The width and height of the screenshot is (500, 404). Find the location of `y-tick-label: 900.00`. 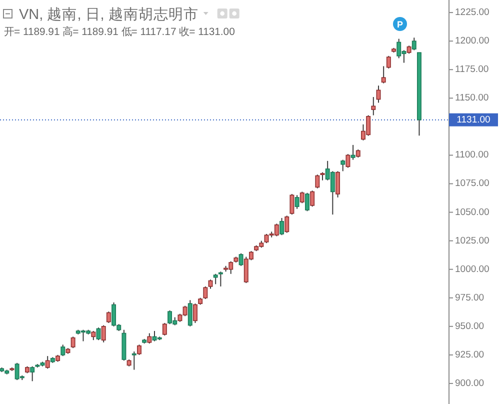

y-tick-label: 900.00 is located at coordinates (469, 383).